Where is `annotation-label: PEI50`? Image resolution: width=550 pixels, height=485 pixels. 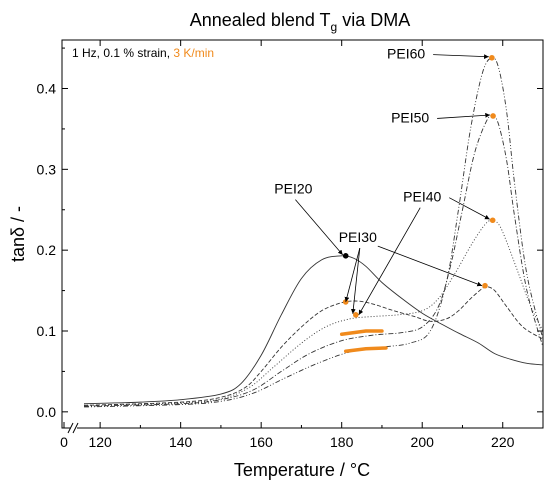 annotation-label: PEI50 is located at coordinates (410, 117).